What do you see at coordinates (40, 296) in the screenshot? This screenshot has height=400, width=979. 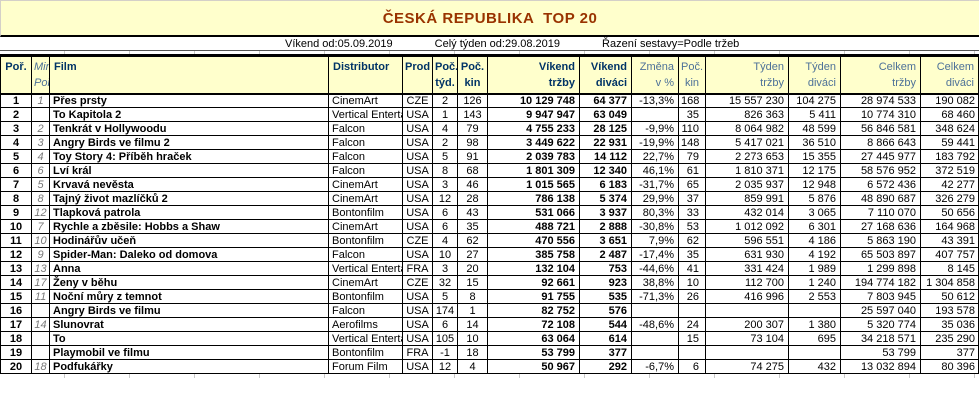 I see `cell-min-rank: 11` at bounding box center [40, 296].